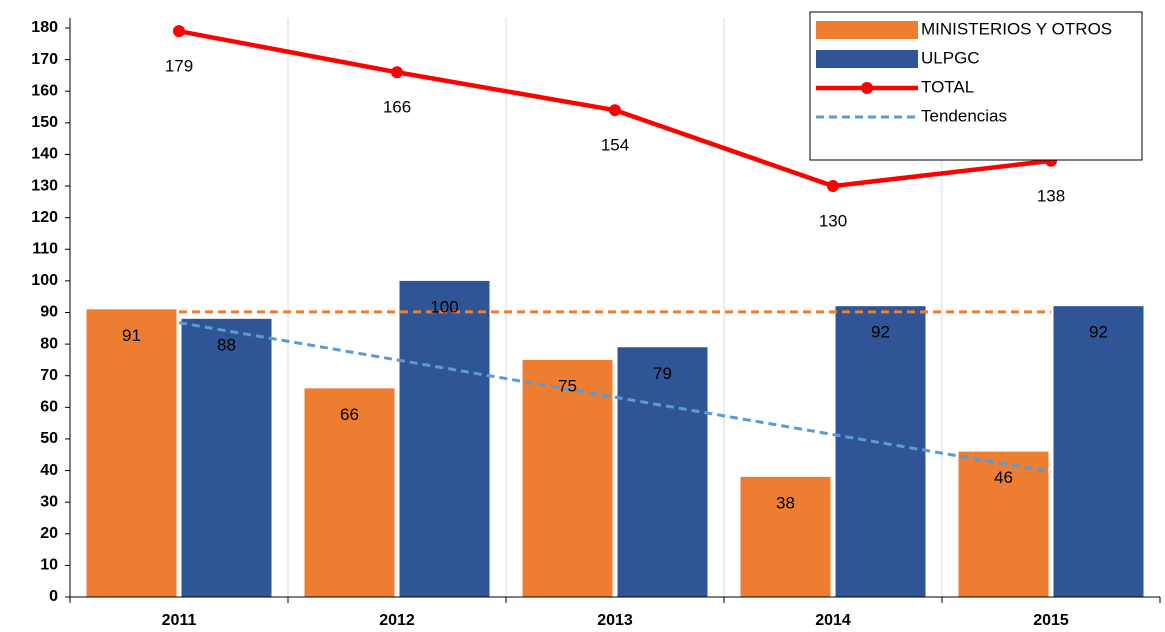 This screenshot has width=1165, height=632. I want to click on y-tick-label: 120, so click(44, 217).